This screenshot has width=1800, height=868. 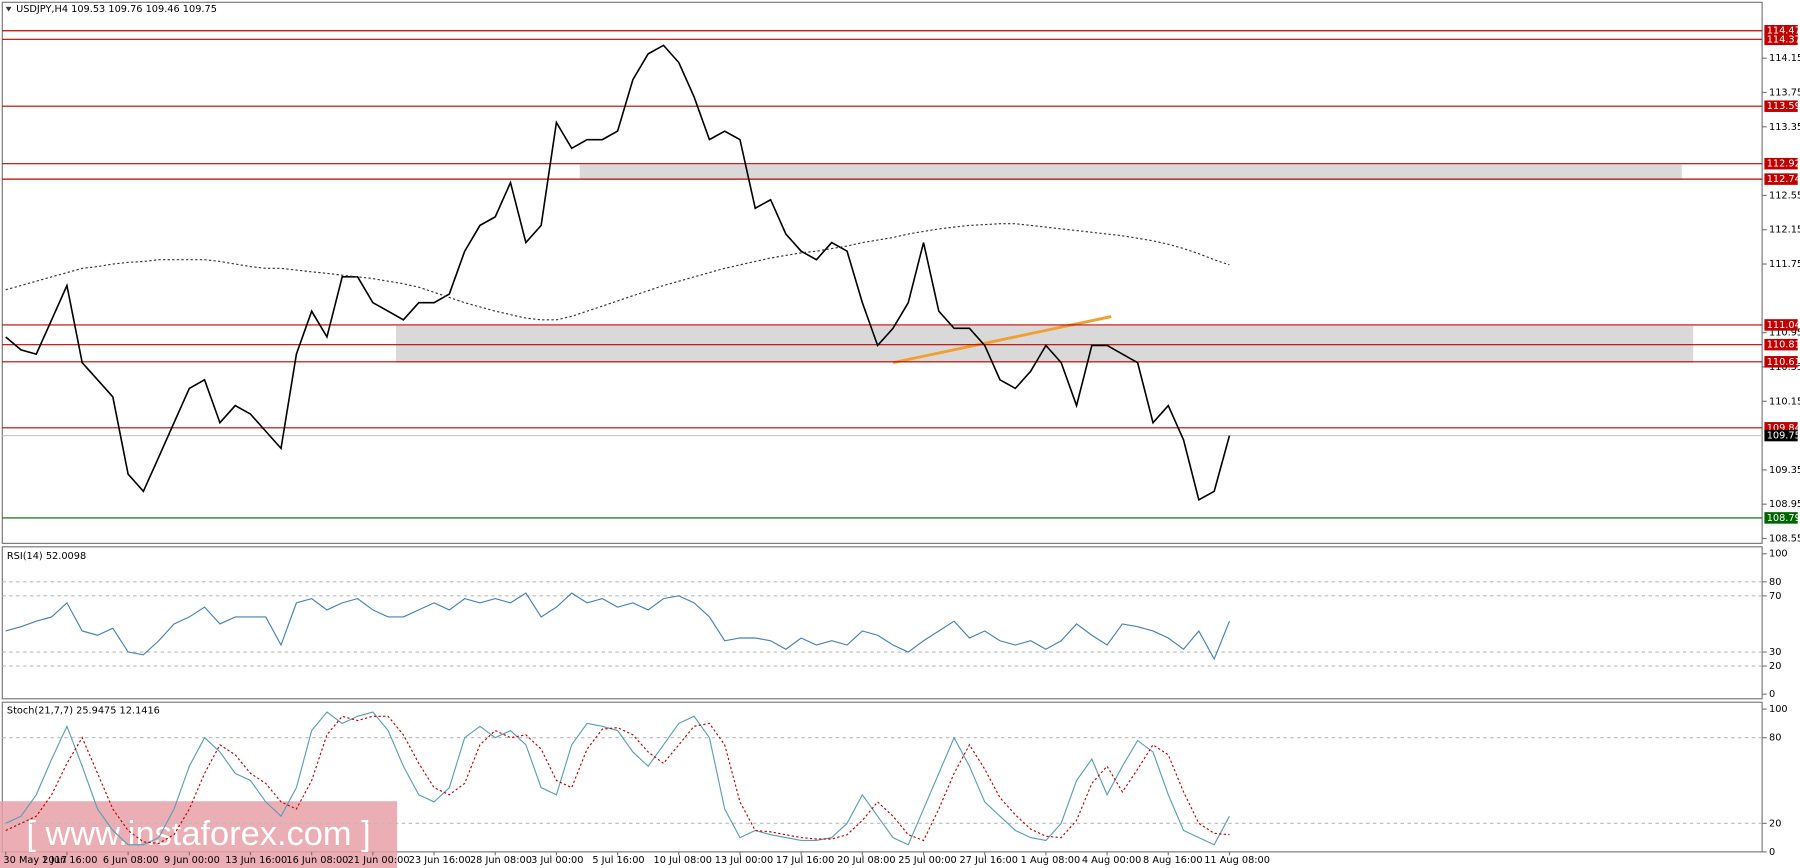 I want to click on x-tick-label: 27 Jul 16:00, so click(x=988, y=860).